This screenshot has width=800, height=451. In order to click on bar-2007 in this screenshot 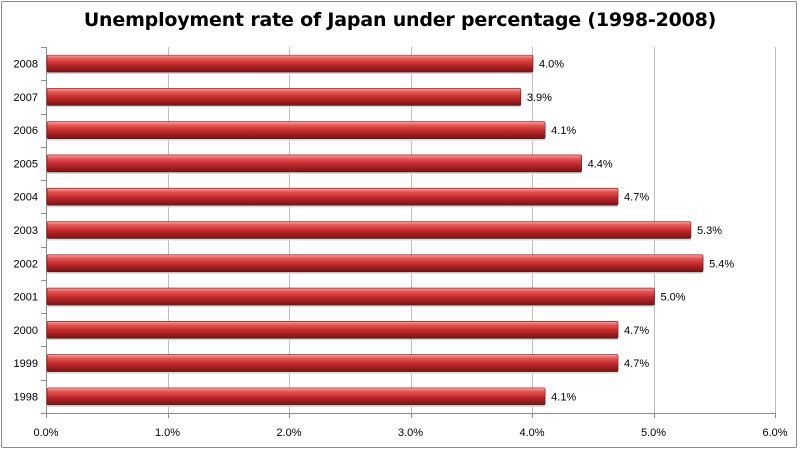, I will do `click(284, 97)`.